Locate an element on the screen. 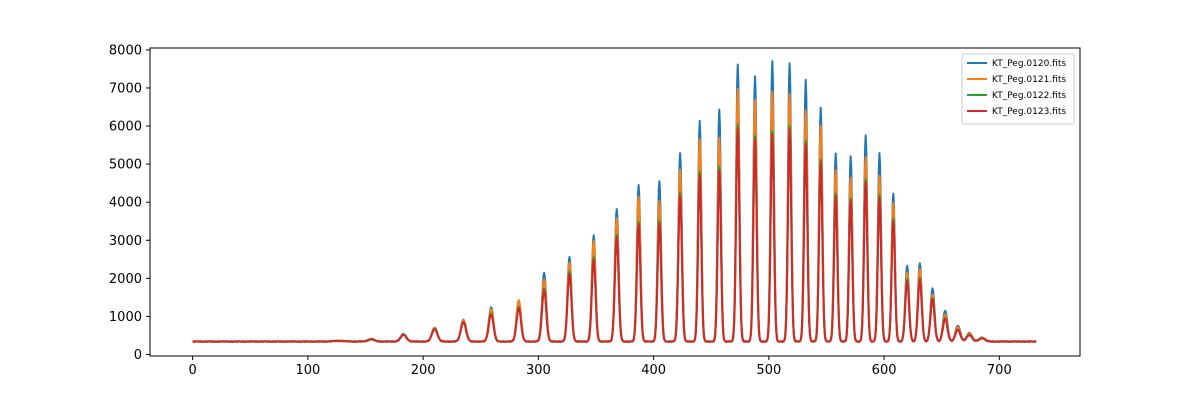  x-tick-label: 200 is located at coordinates (423, 370).